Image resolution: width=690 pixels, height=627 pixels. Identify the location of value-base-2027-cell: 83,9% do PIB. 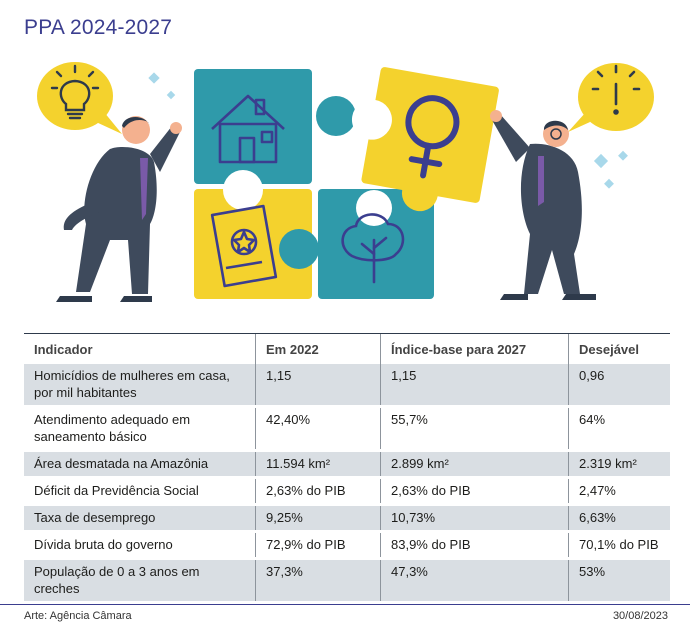
(474, 545).